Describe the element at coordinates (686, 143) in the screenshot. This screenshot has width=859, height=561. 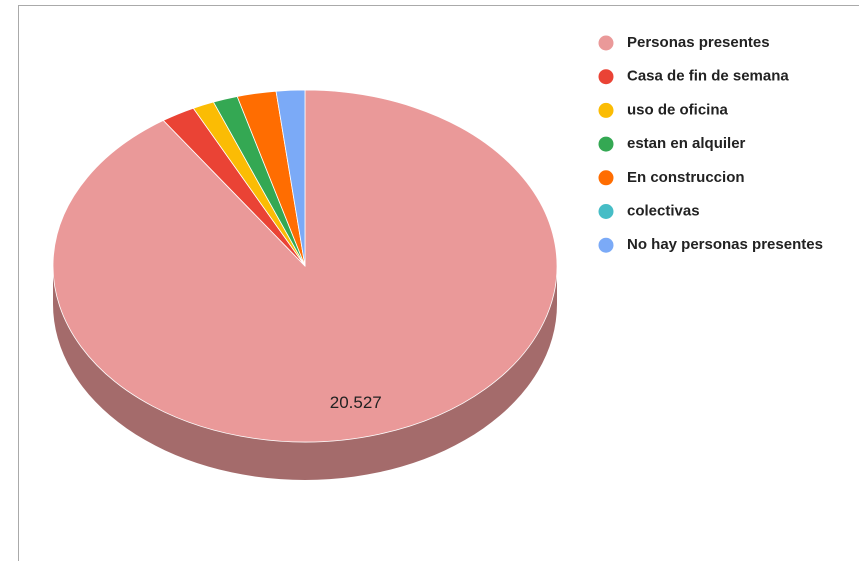
I see `legend-label: estan en alquiler` at that location.